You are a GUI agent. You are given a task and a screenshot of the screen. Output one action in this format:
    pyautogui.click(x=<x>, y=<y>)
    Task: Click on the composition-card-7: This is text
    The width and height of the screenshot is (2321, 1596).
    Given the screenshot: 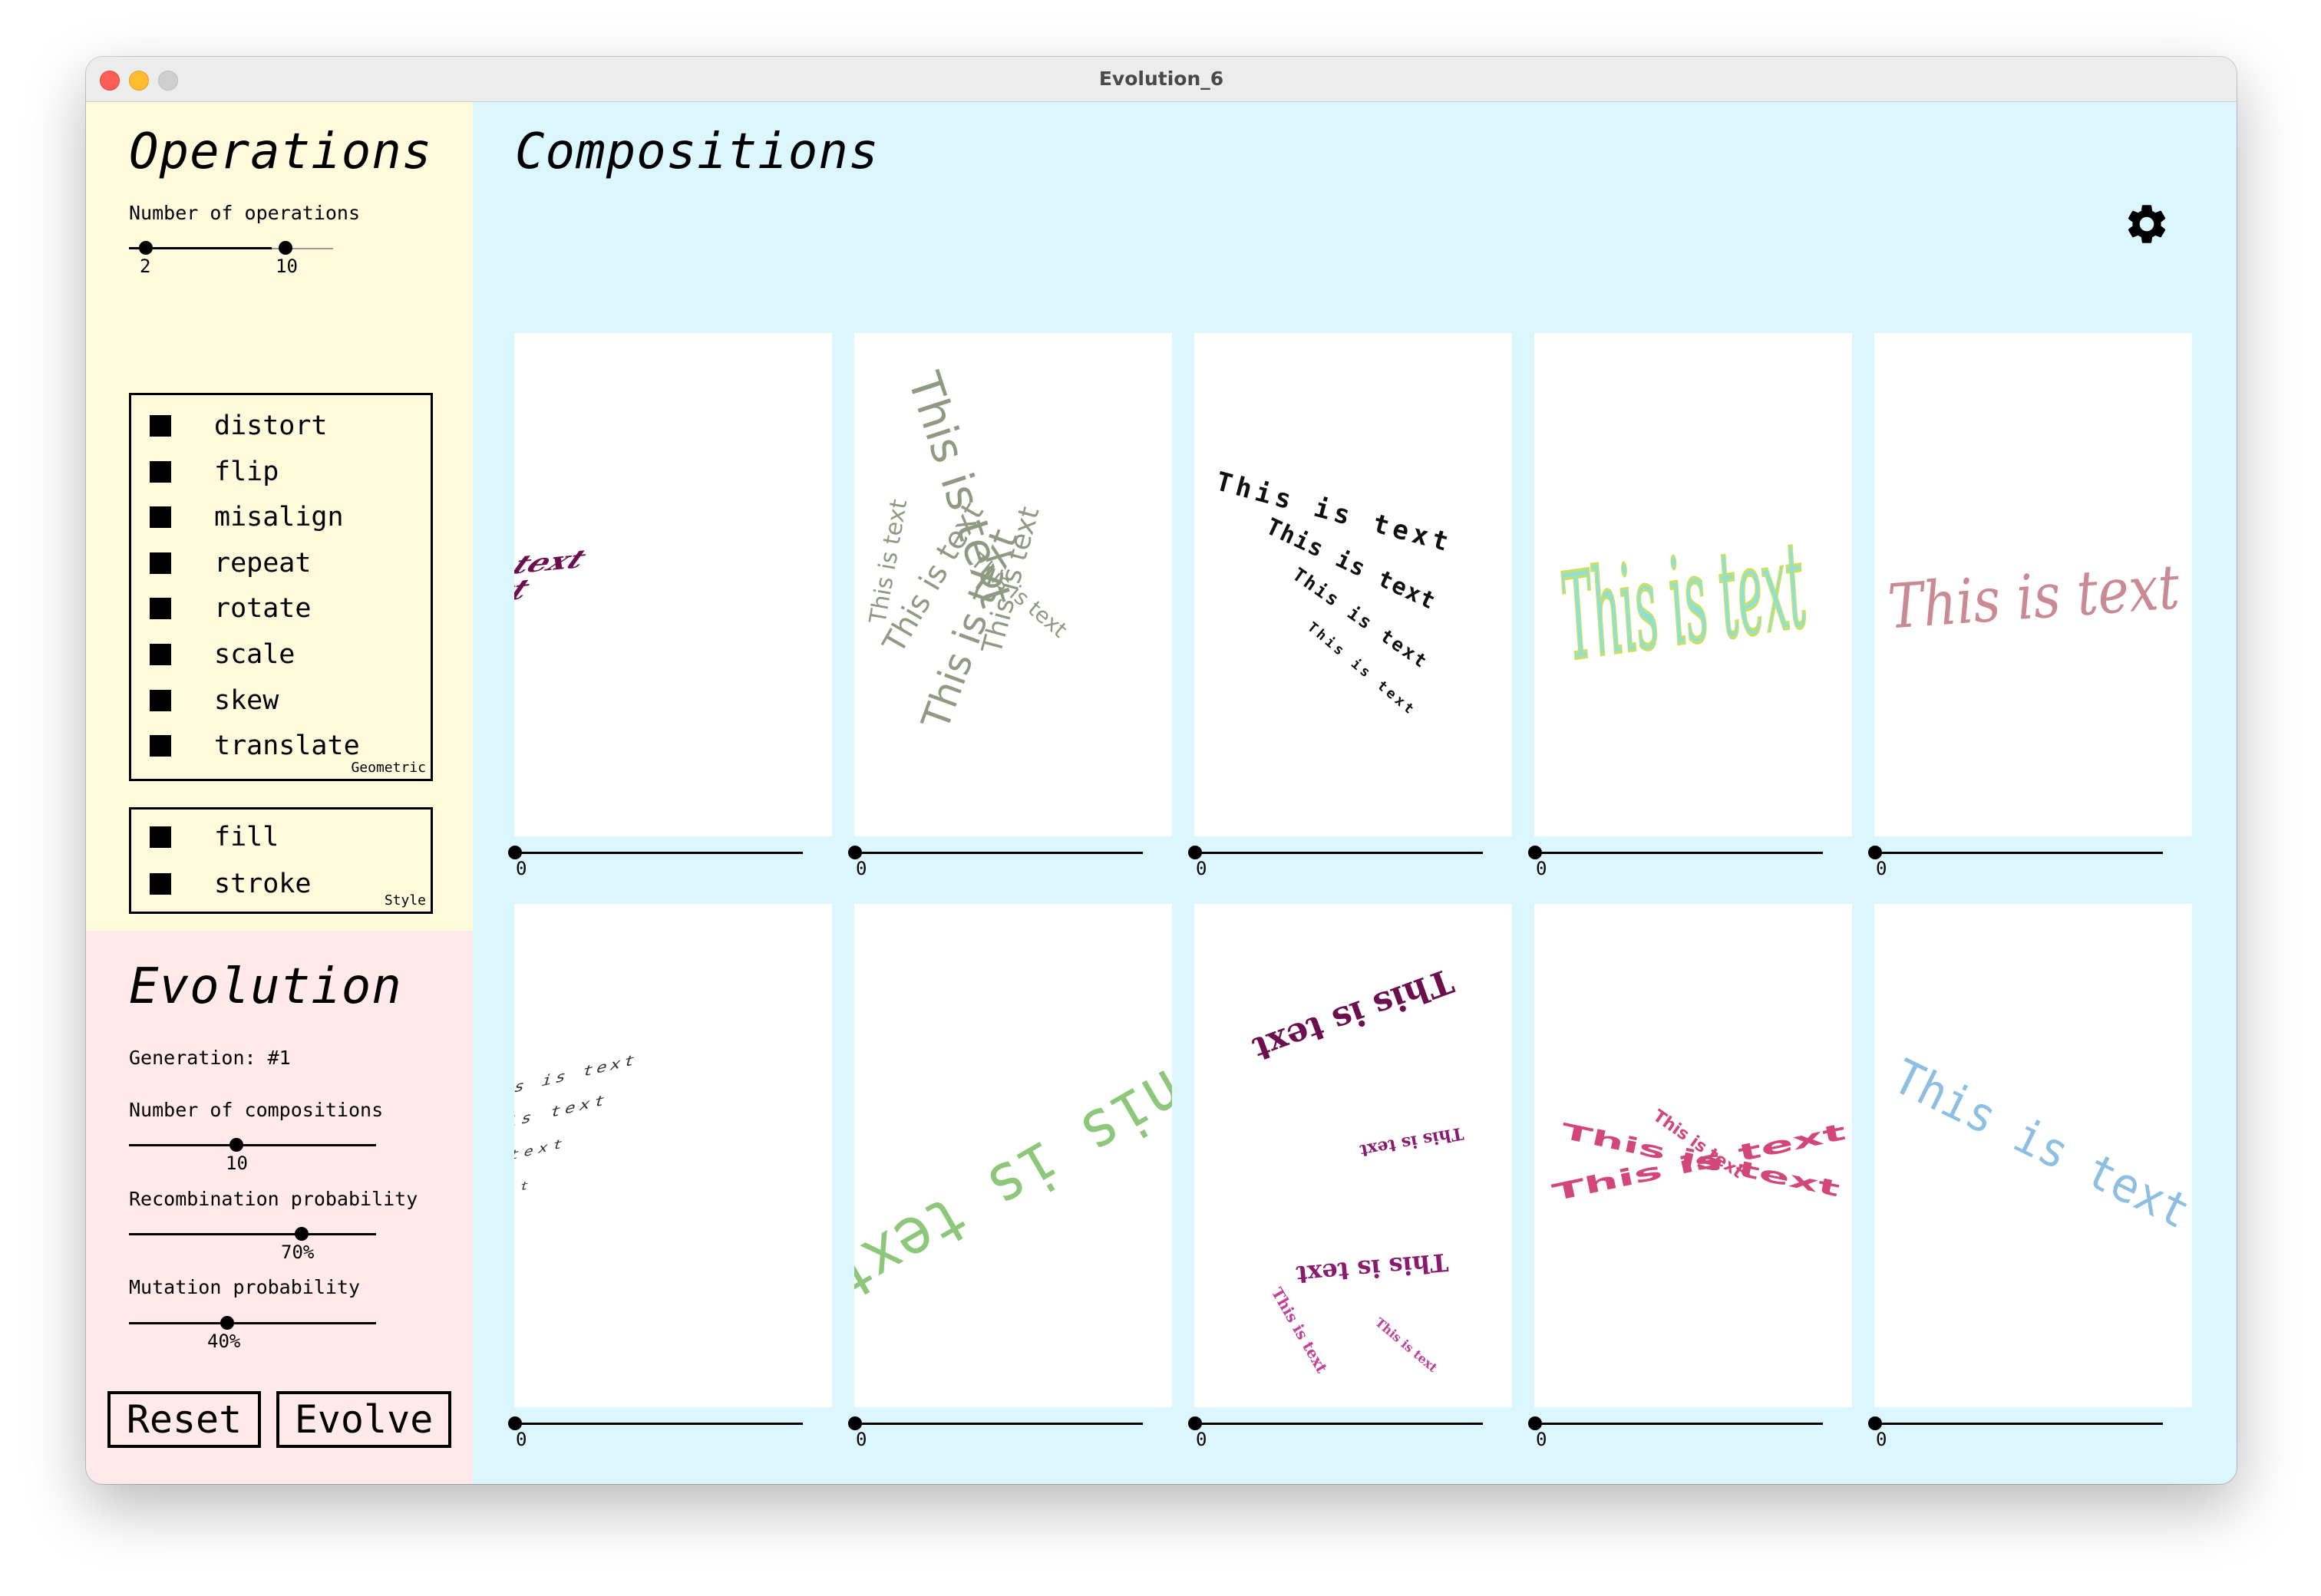 What is the action you would take?
    pyautogui.click(x=1013, y=1155)
    